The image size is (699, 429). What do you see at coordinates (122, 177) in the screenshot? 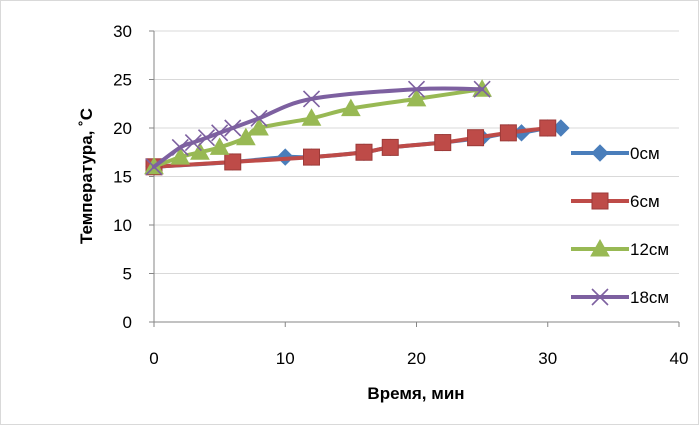
I see `y-tick-label-15: 15` at bounding box center [122, 177].